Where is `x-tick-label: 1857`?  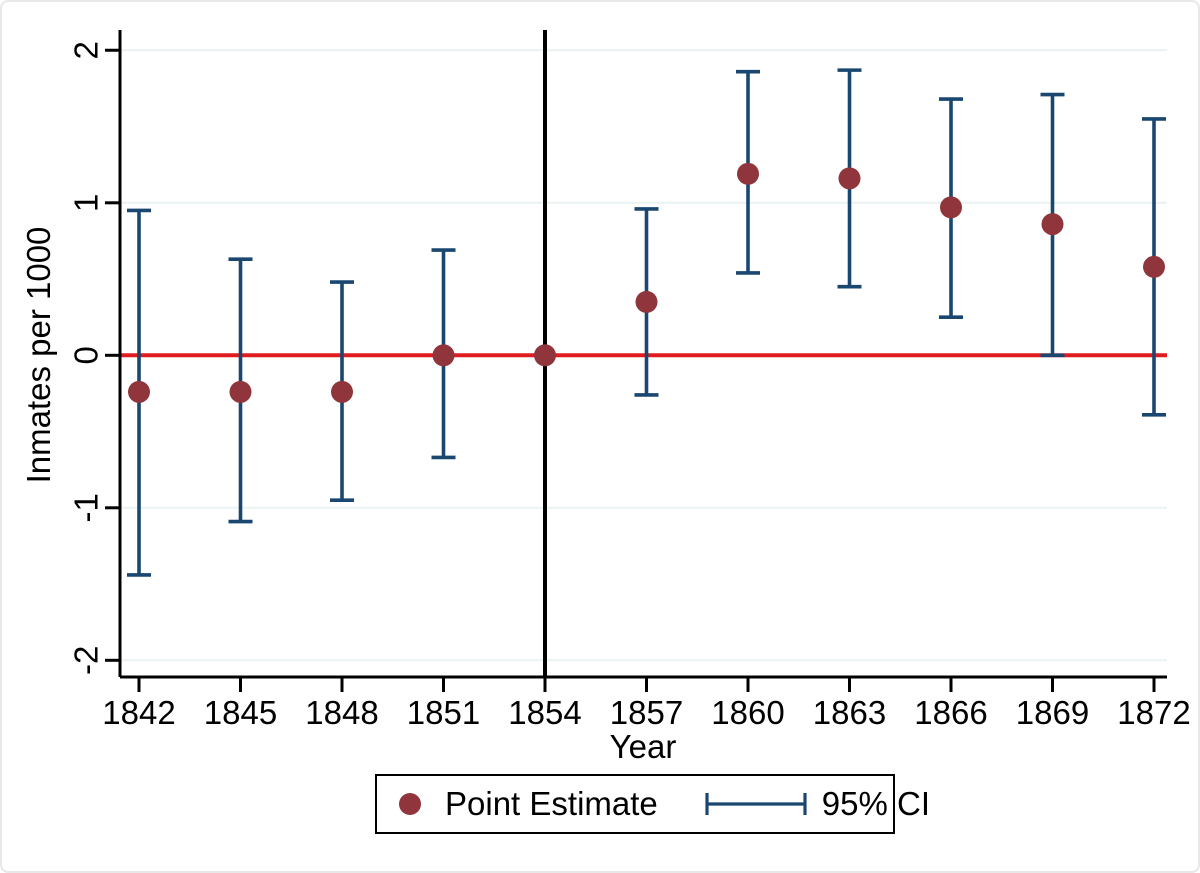 x-tick-label: 1857 is located at coordinates (646, 712).